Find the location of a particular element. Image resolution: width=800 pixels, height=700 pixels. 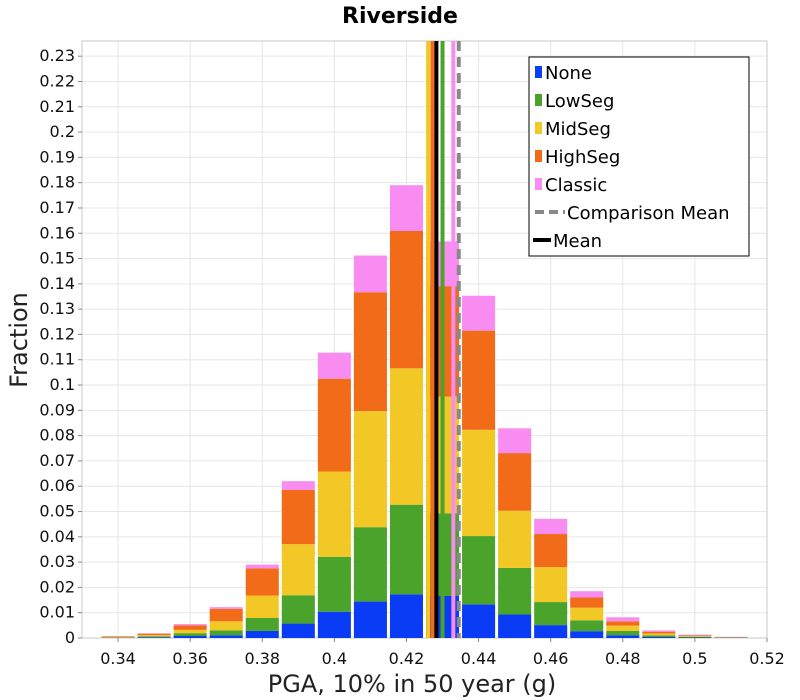

legend-swatch-none is located at coordinates (538, 72).